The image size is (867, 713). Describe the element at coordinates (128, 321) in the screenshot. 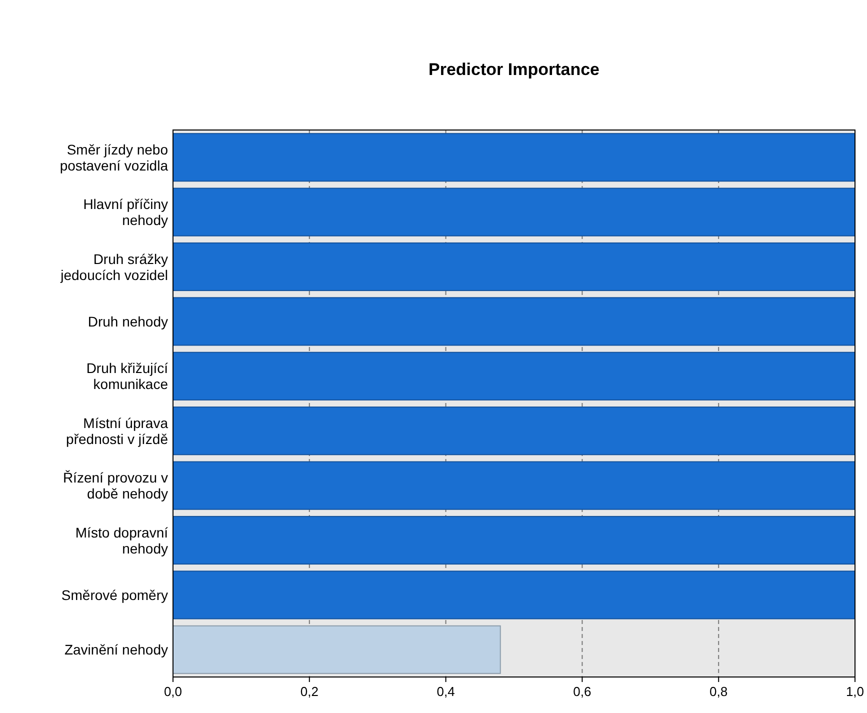

I see `y-tick-label: Druh nehody` at that location.